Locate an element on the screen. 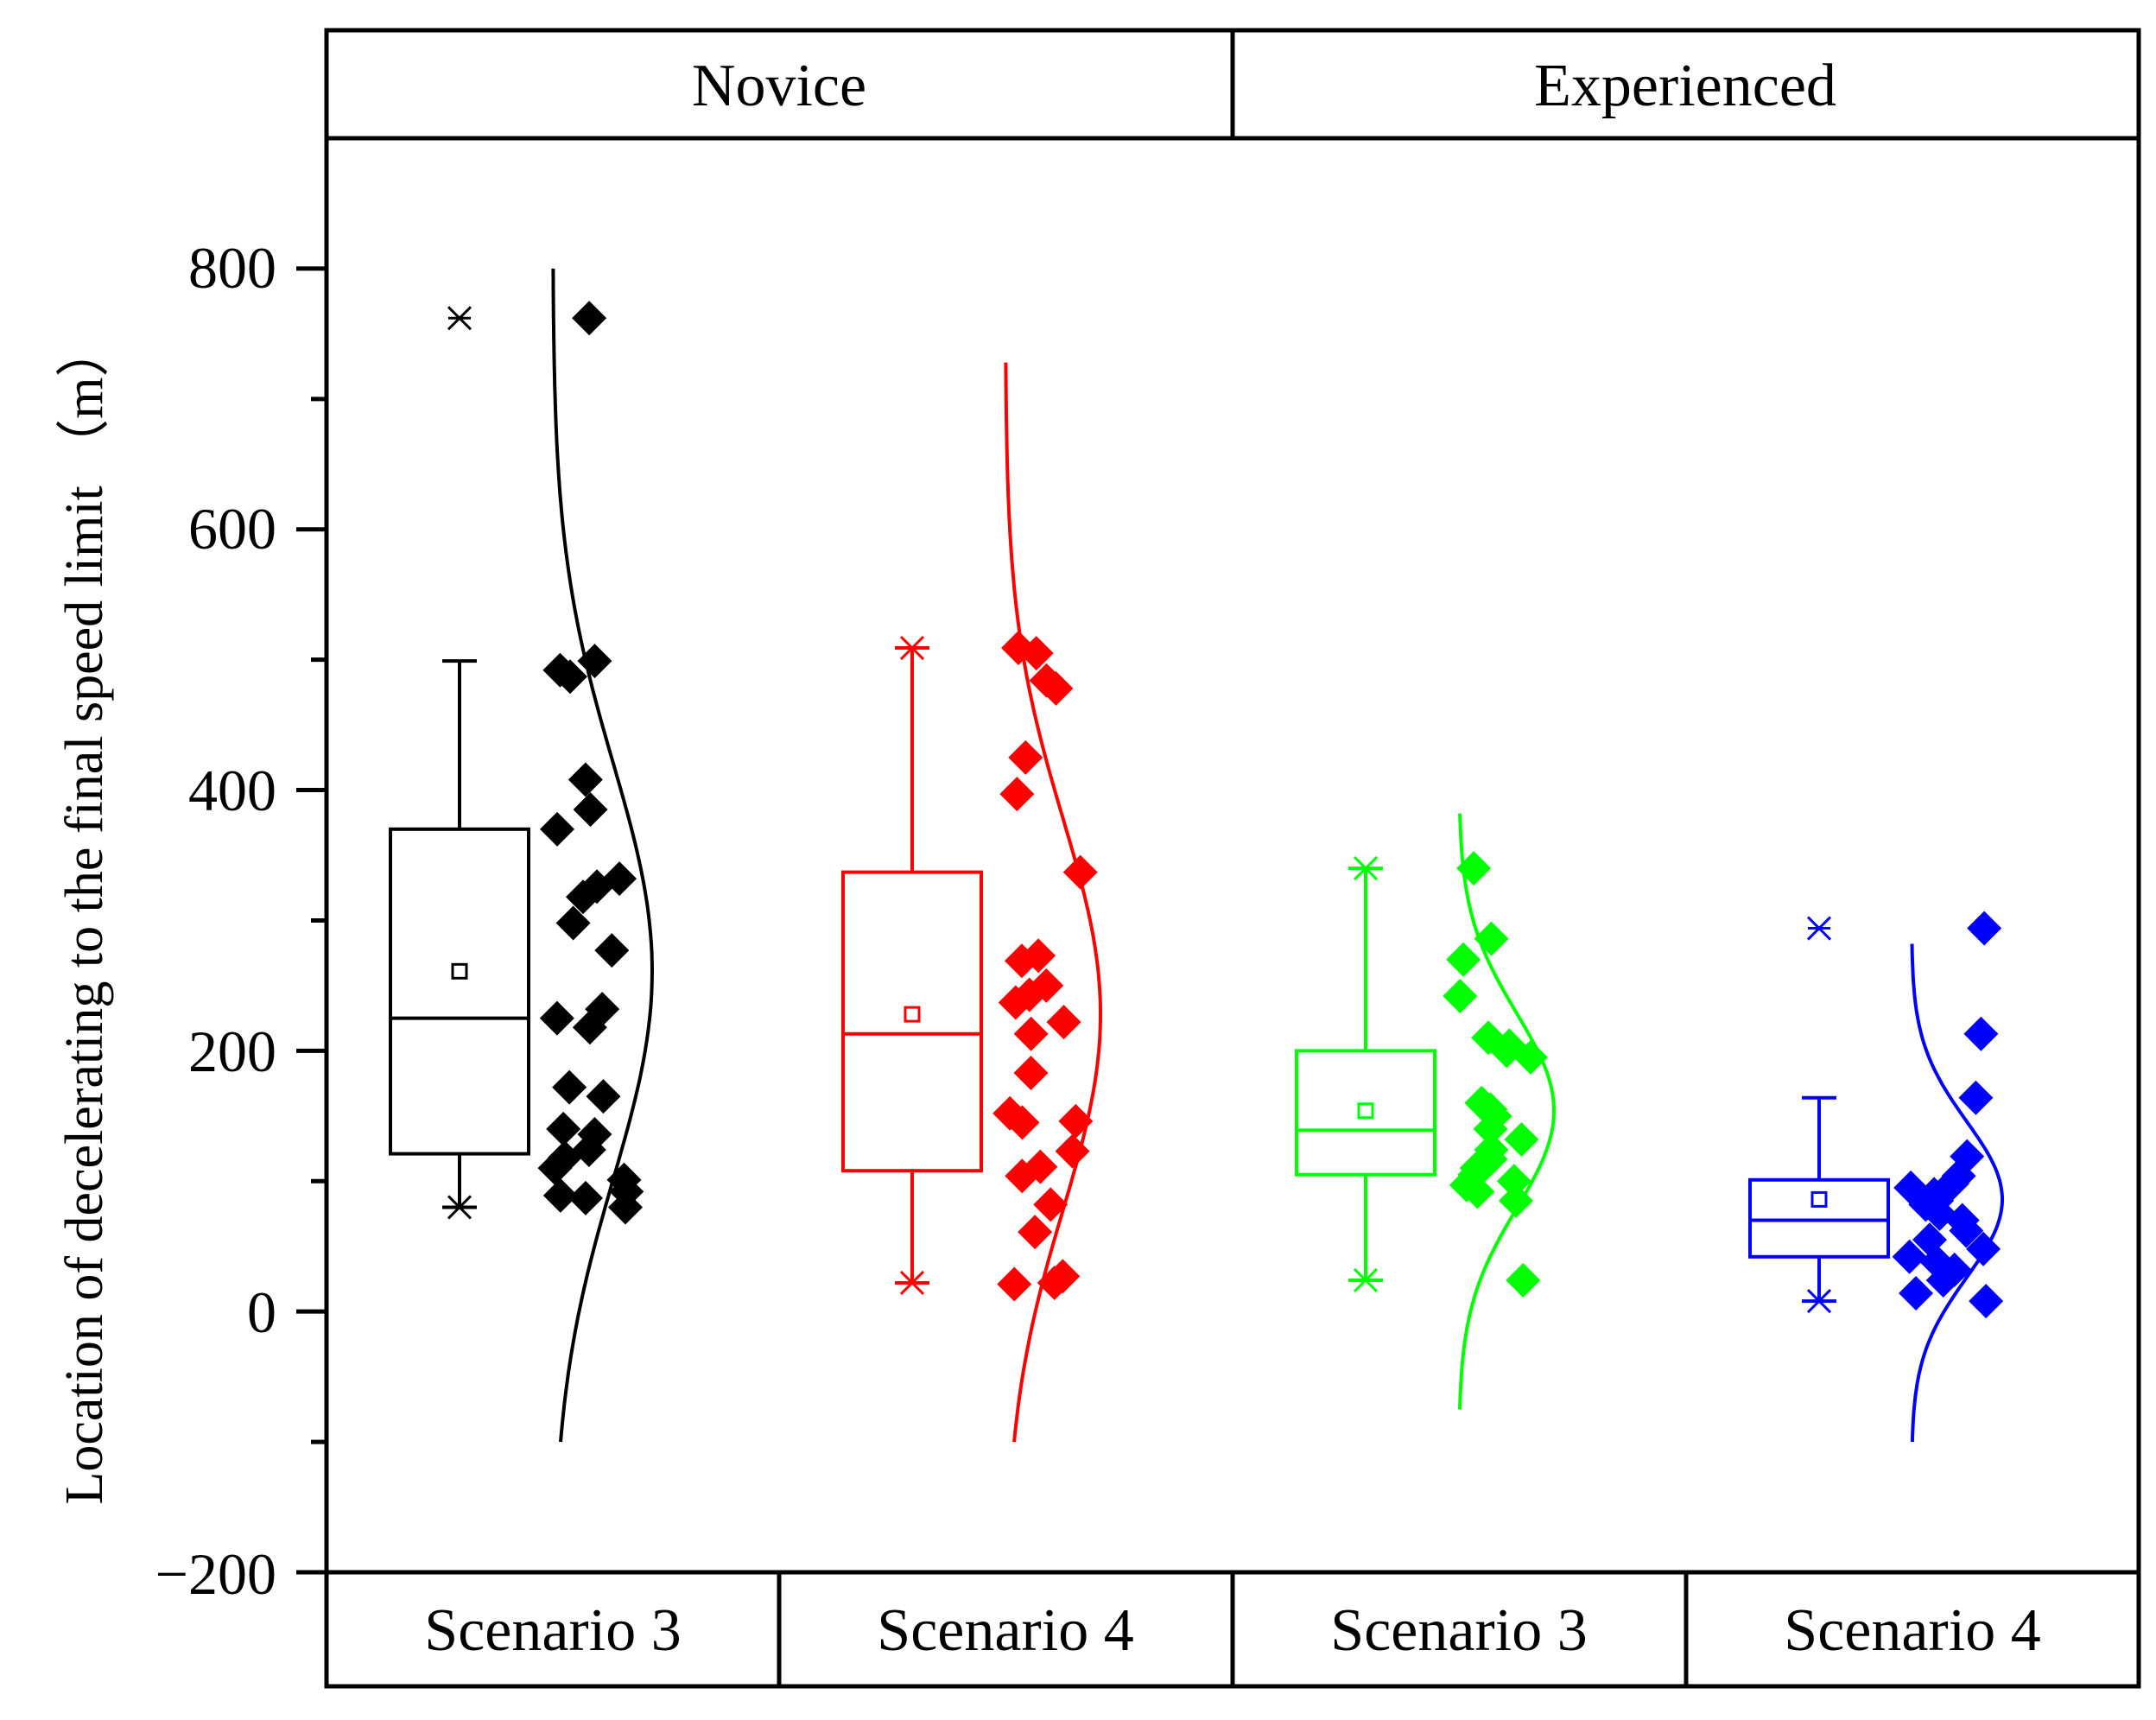 The height and width of the screenshot is (1720, 2156). y-tick-label: 200 is located at coordinates (232, 1051).